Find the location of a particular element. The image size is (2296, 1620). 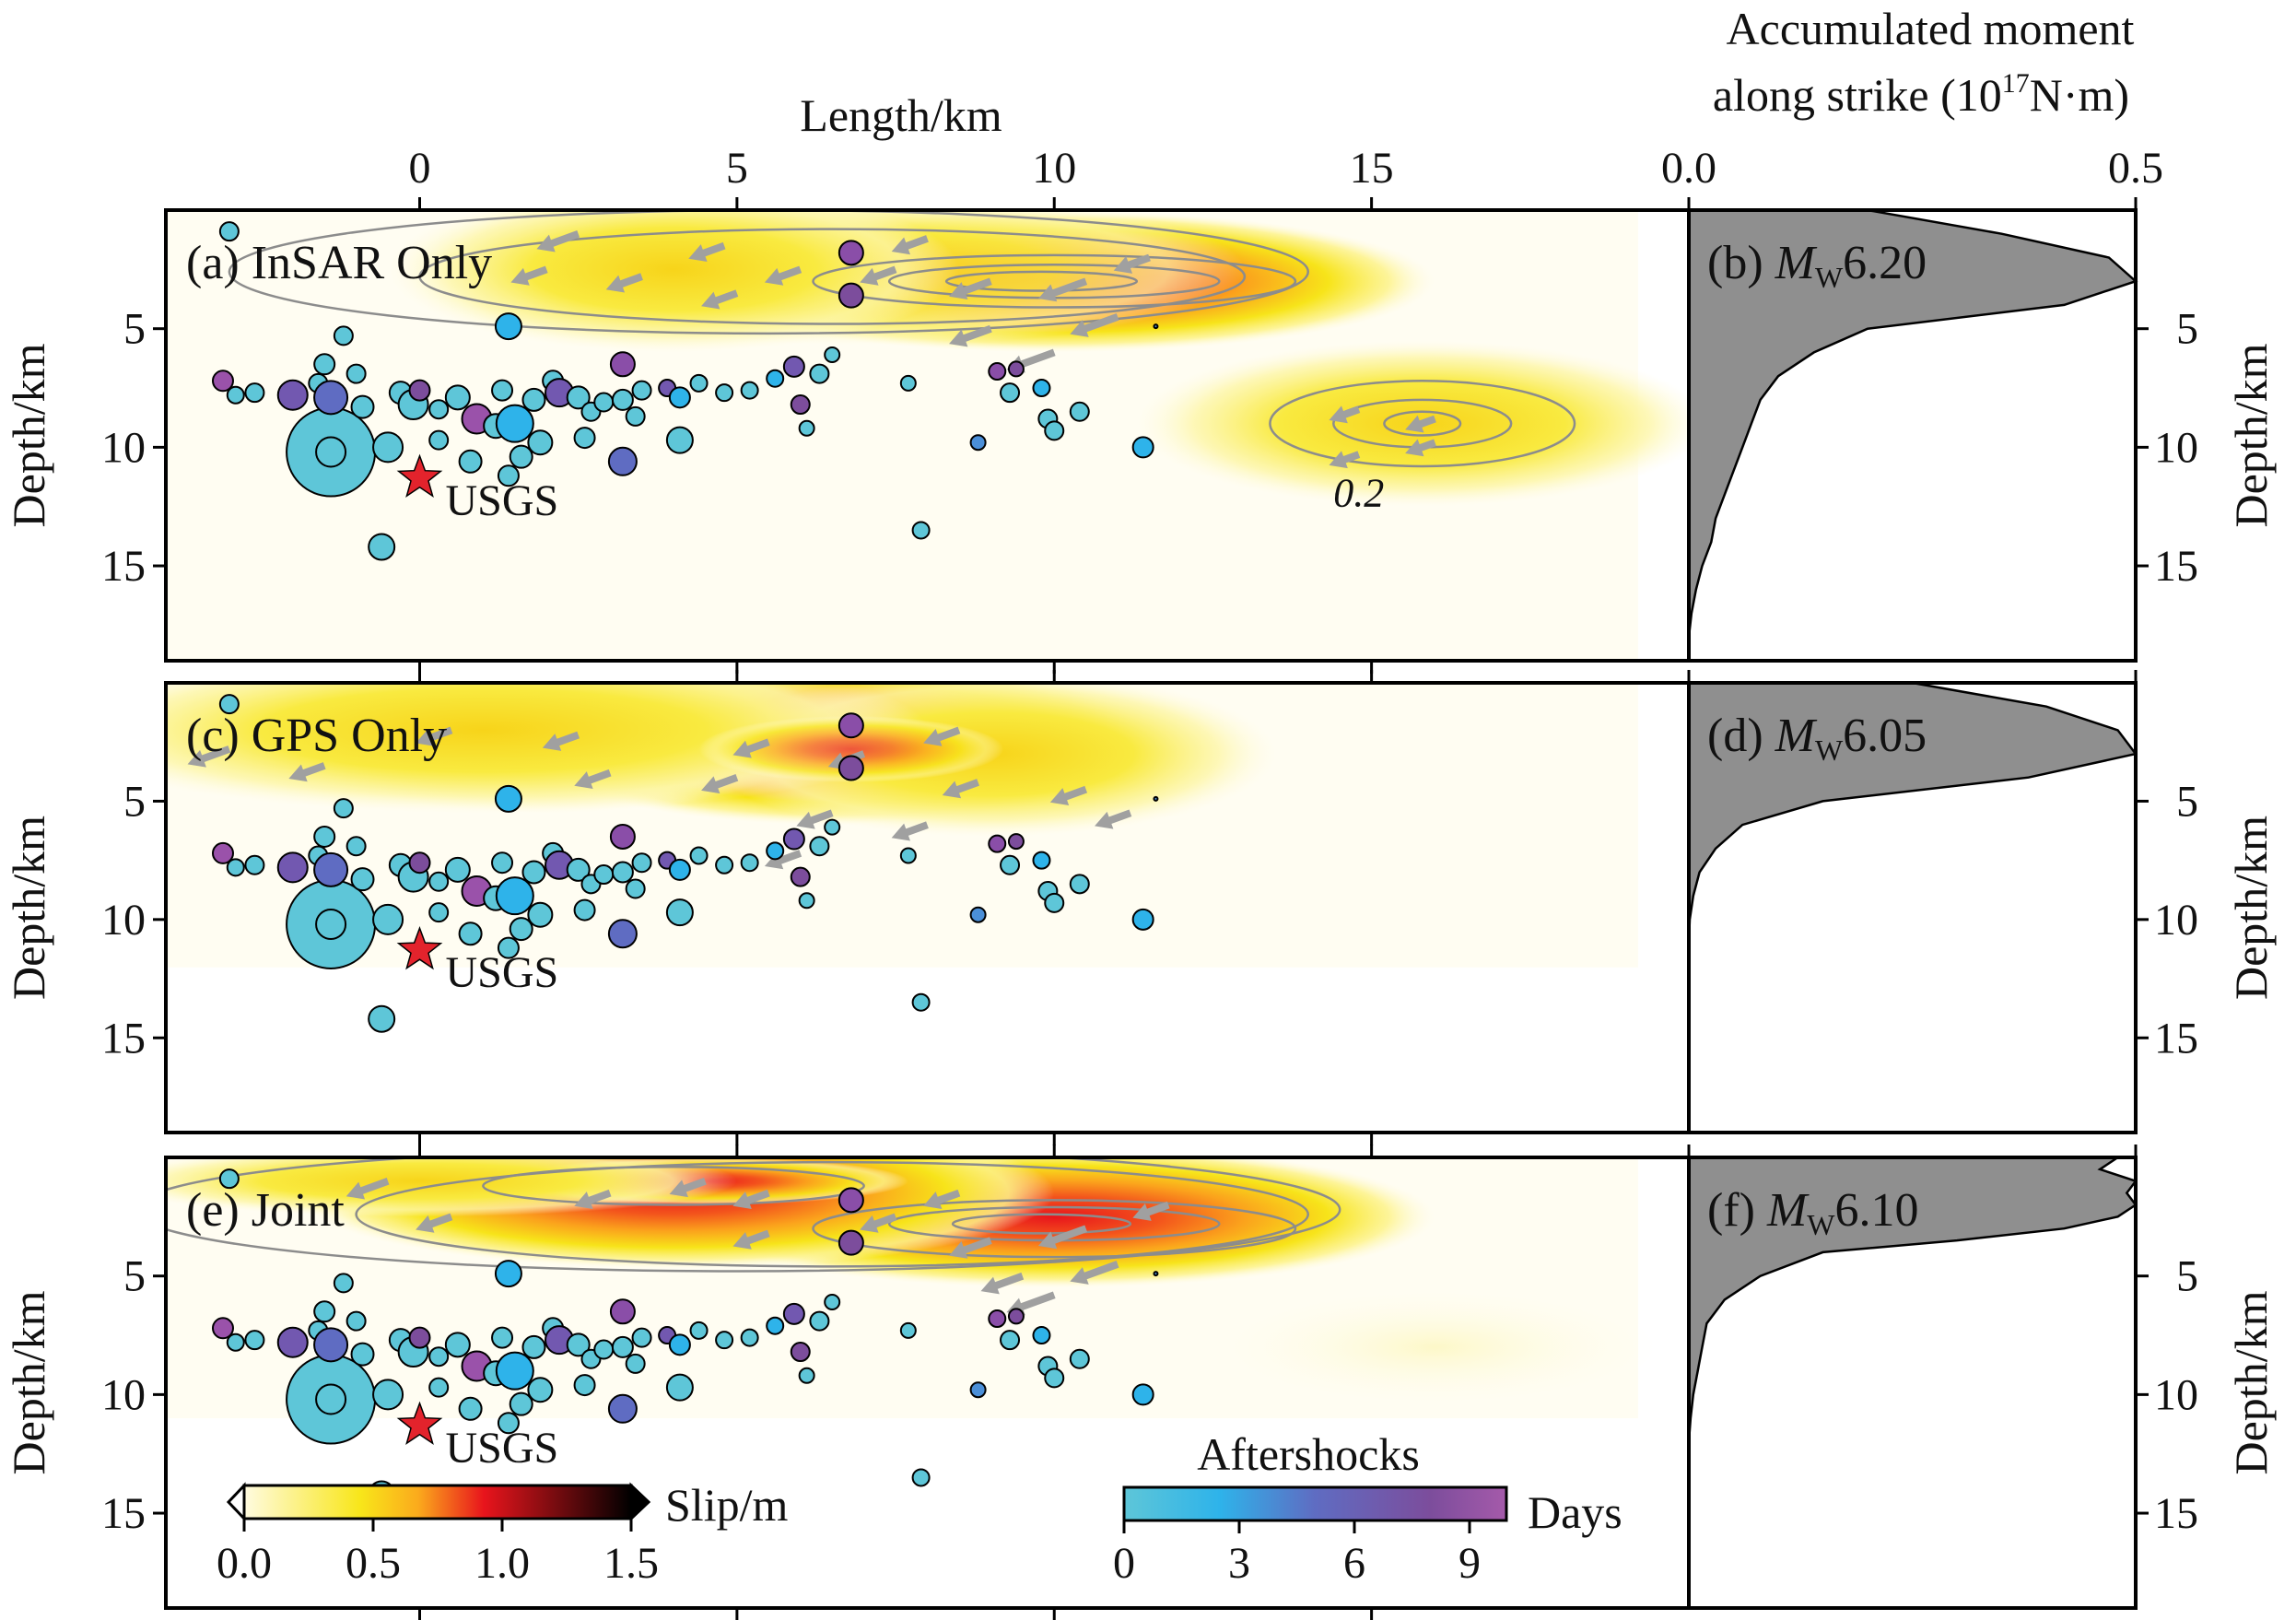

slip-patch is located at coordinates (673, 281).